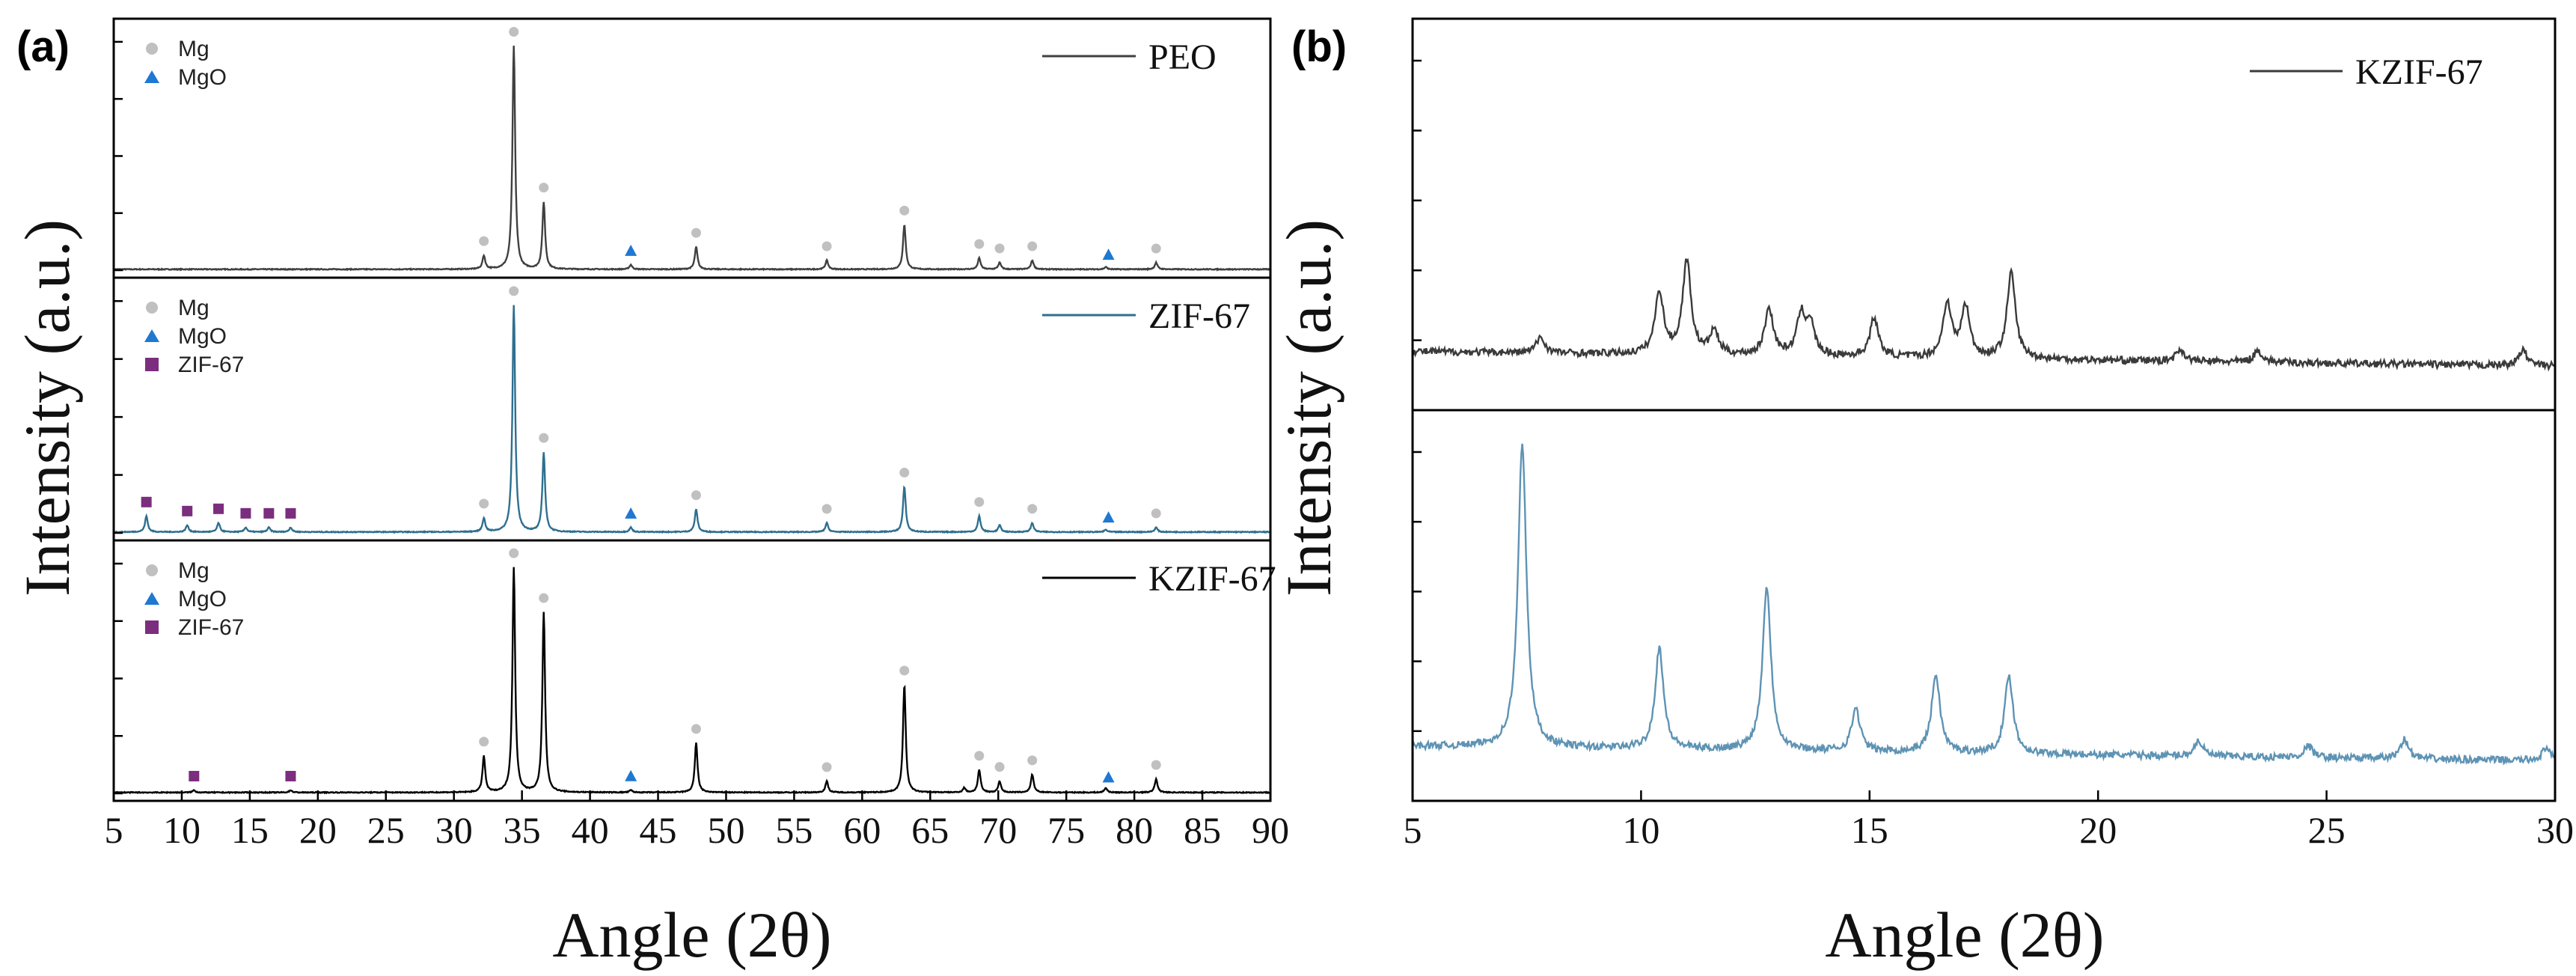 This screenshot has height=976, width=2576. I want to click on x-tick-label: 45, so click(658, 830).